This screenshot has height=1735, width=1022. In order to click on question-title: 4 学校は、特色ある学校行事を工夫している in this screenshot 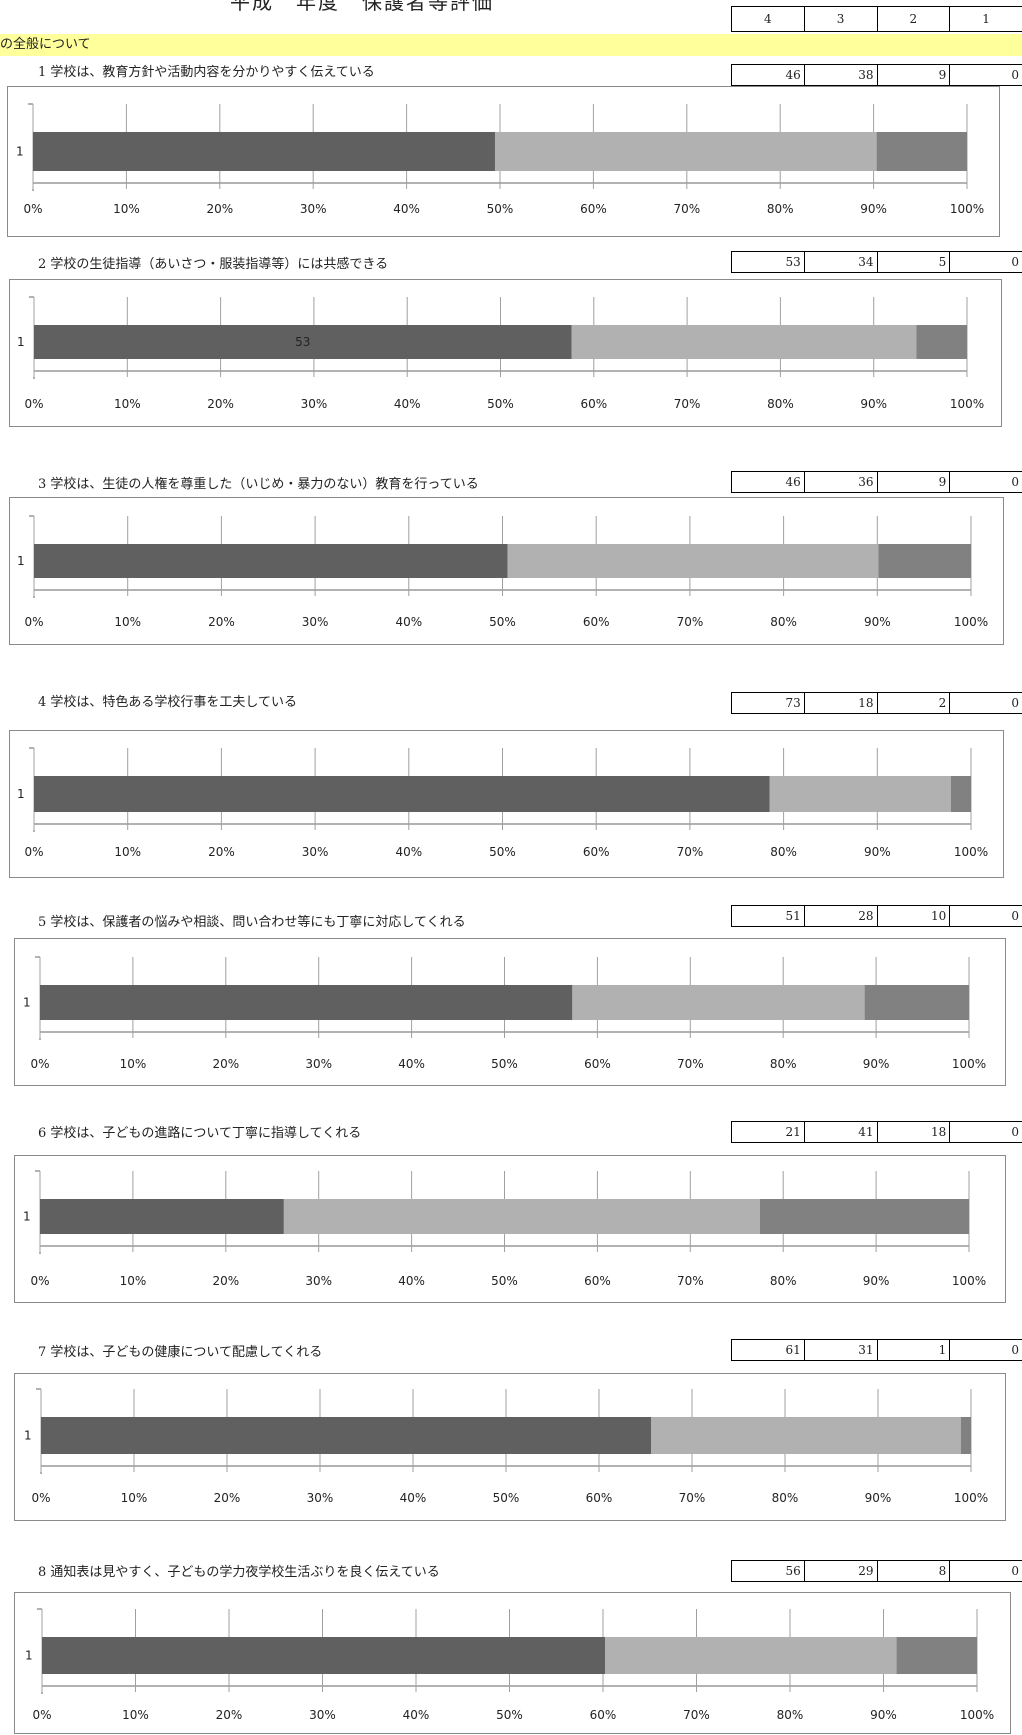, I will do `click(168, 702)`.